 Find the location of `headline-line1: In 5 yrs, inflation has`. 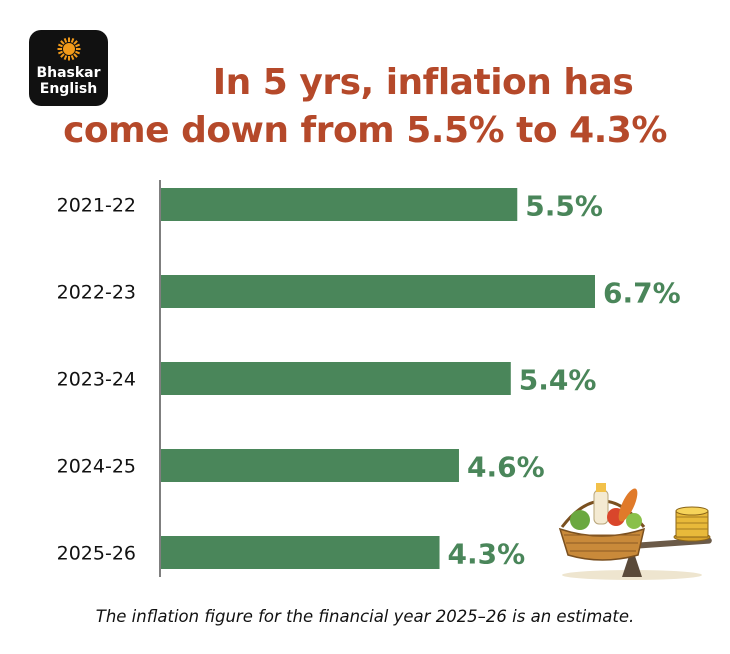

headline-line1: In 5 yrs, inflation has is located at coordinates (423, 82).